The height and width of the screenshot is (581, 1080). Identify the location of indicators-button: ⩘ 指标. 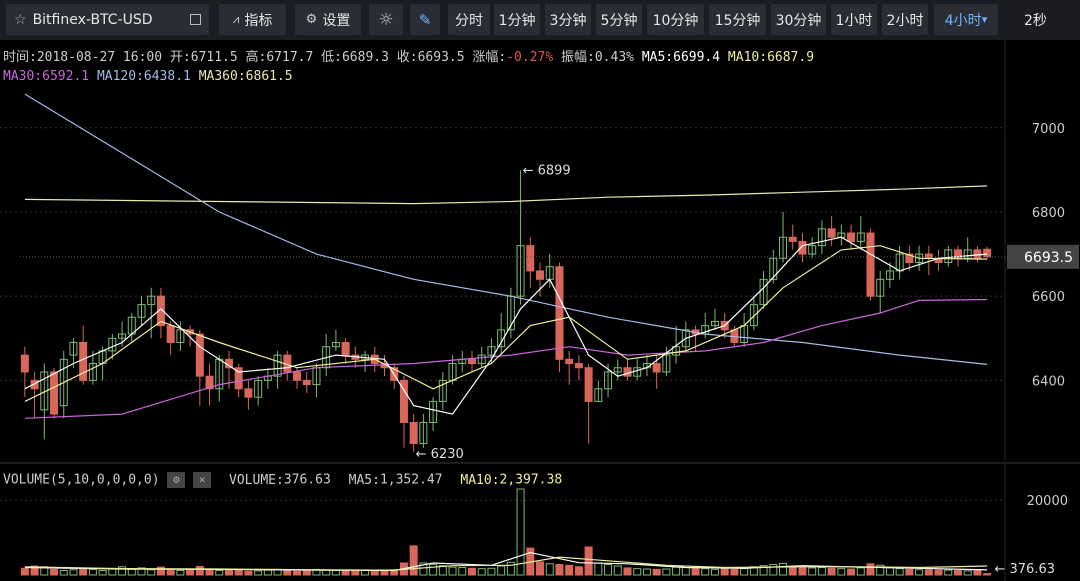
(252, 19).